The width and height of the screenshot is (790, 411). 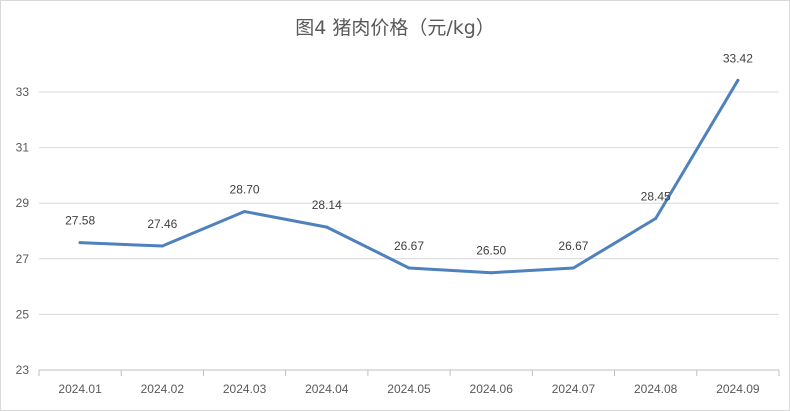 I want to click on y-tick-label: 27, so click(x=23, y=259).